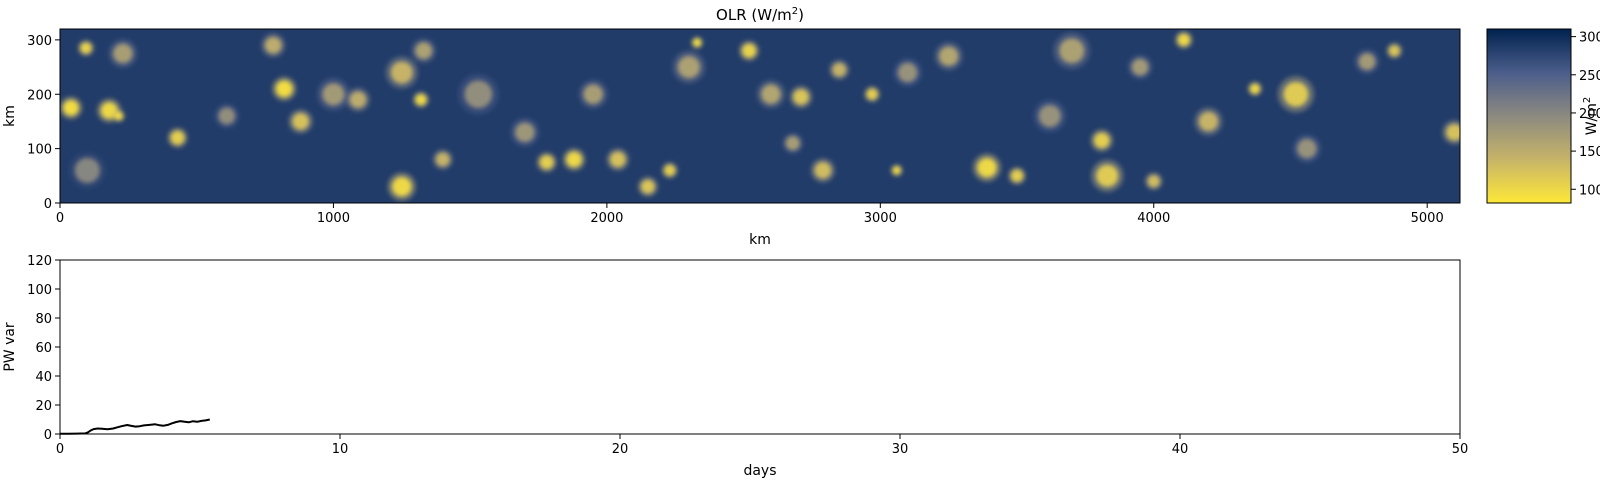 This screenshot has height=480, width=1600. Describe the element at coordinates (1589, 38) in the screenshot. I see `colorbar-tick-label: 300` at that location.